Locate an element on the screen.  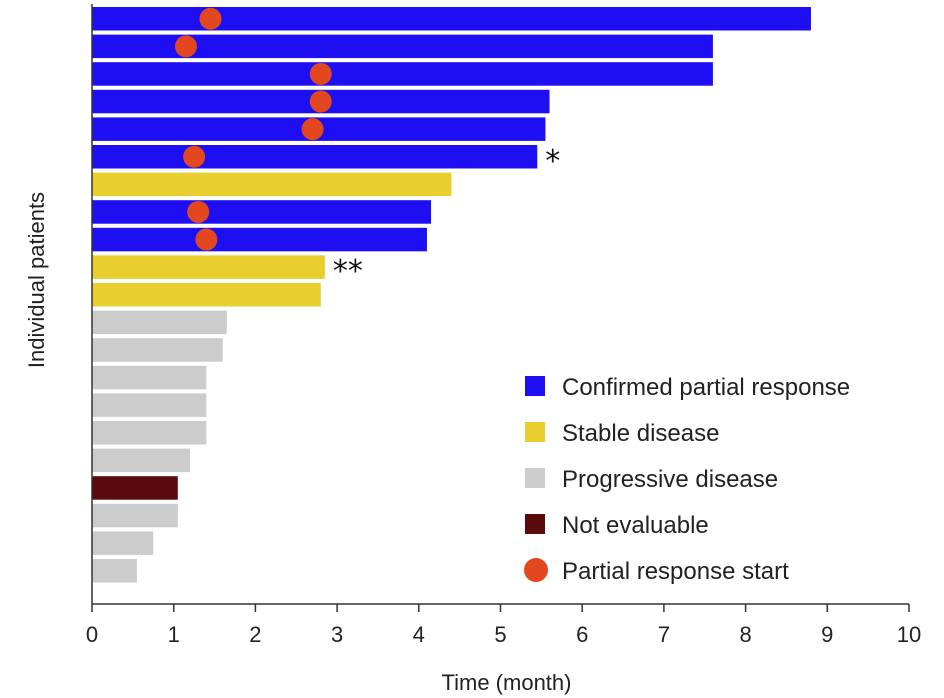
legend-label-confirmed_partial_response: Confirmed partial response is located at coordinates (706, 387).